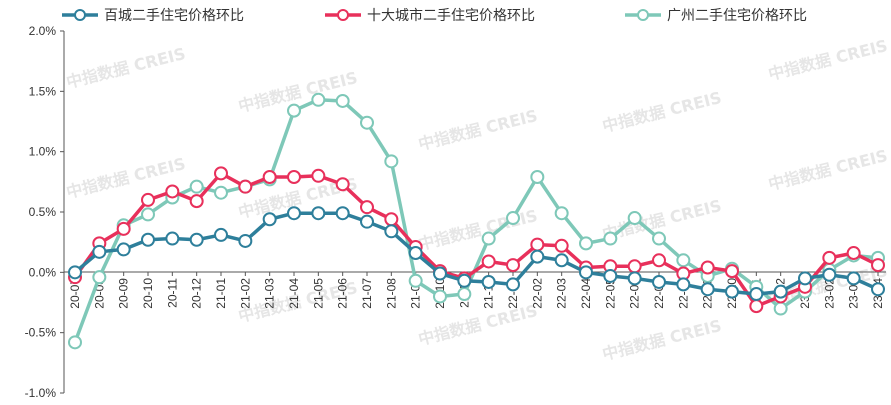 The width and height of the screenshot is (891, 405). Describe the element at coordinates (44, 212) in the screenshot. I see `y-axis-ticks: 2.0% 1.5% 1.0% 0.5% 0.0% -0.5% -1.0%` at that location.